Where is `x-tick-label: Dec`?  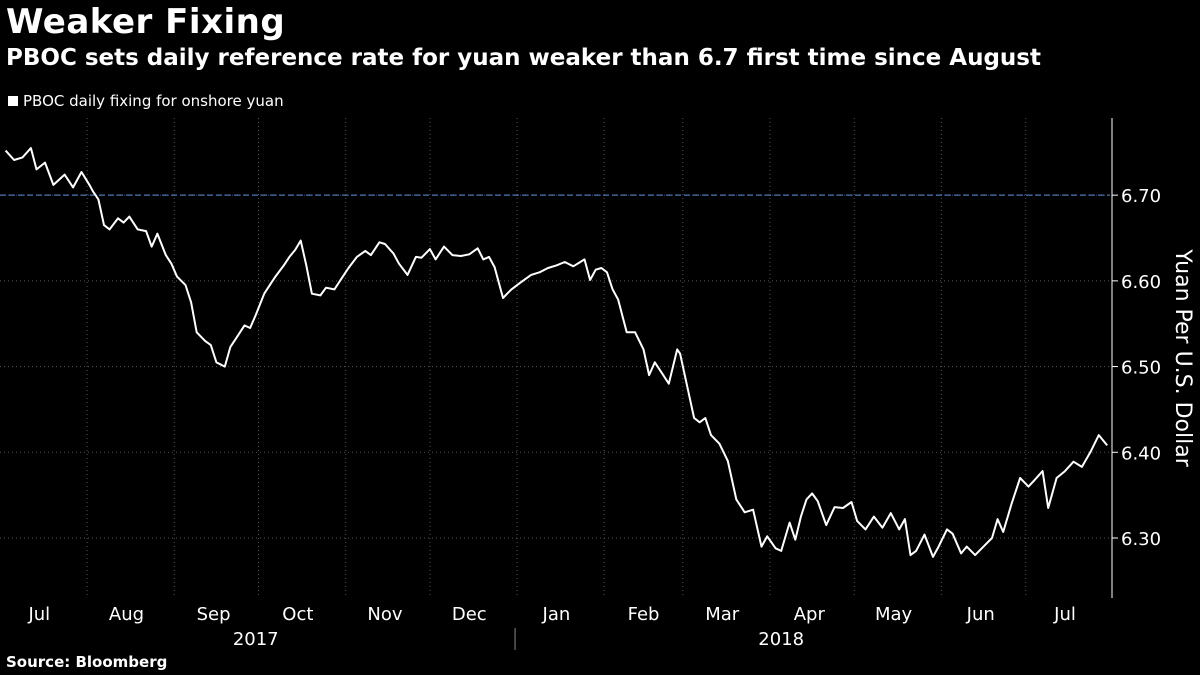
x-tick-label: Dec is located at coordinates (469, 614).